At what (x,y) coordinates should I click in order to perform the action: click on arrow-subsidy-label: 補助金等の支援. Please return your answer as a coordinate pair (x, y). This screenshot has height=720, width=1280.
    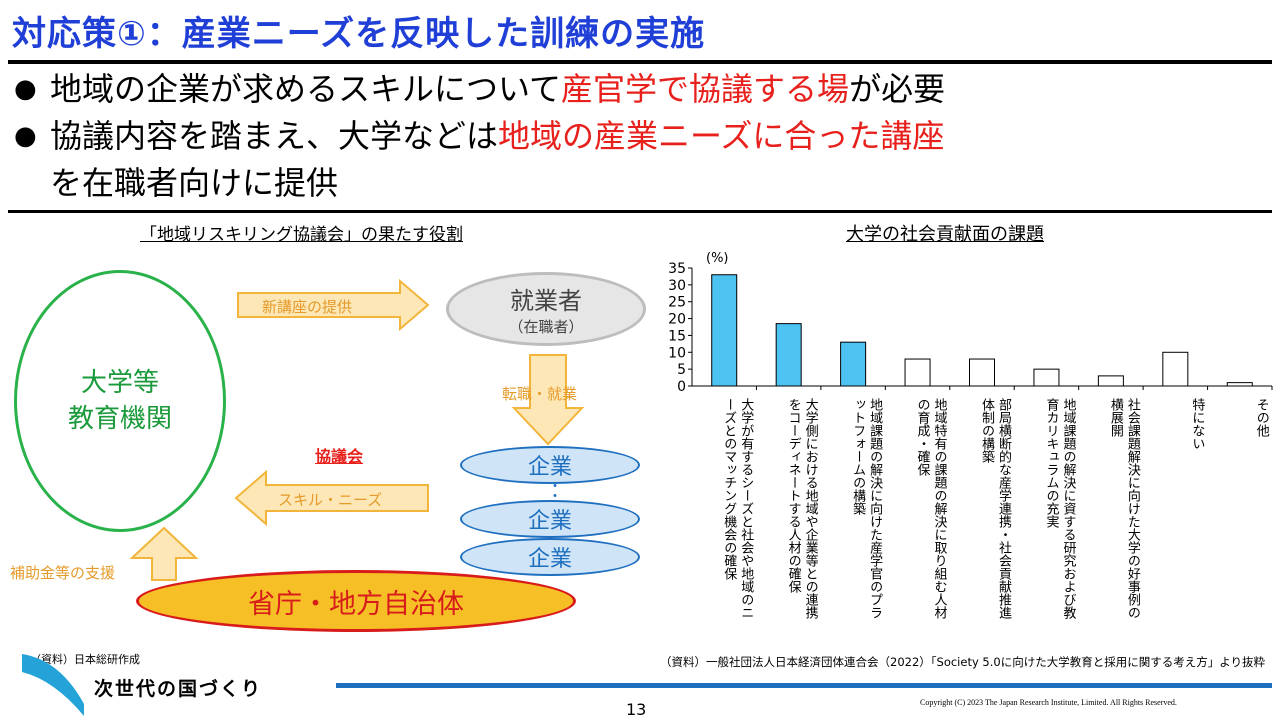
    Looking at the image, I should click on (63, 573).